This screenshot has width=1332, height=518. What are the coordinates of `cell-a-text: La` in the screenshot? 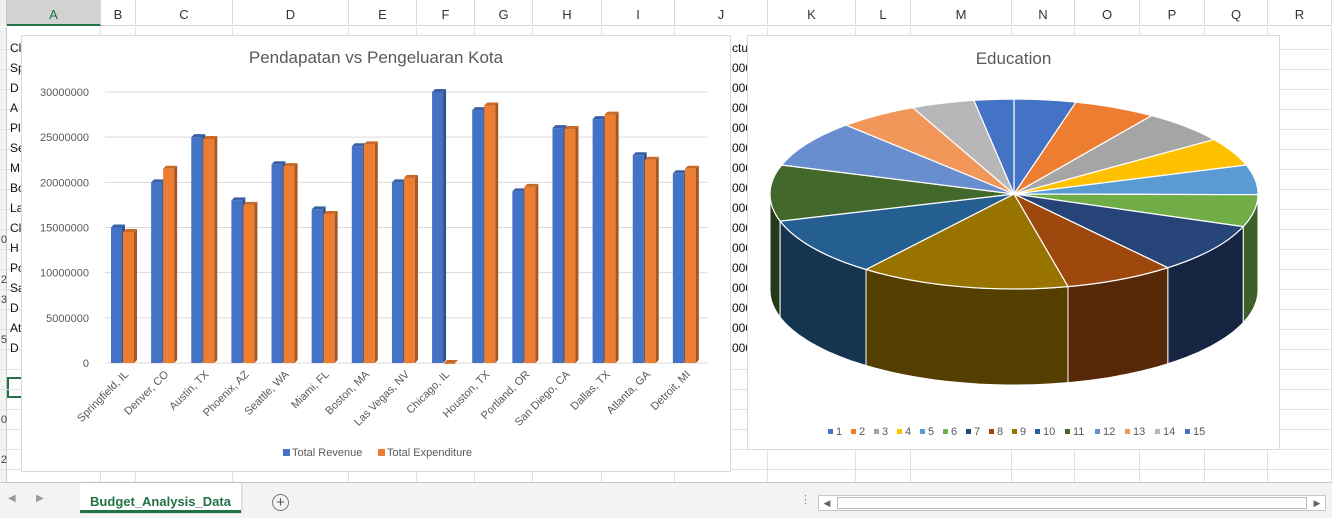 It's located at (16, 208).